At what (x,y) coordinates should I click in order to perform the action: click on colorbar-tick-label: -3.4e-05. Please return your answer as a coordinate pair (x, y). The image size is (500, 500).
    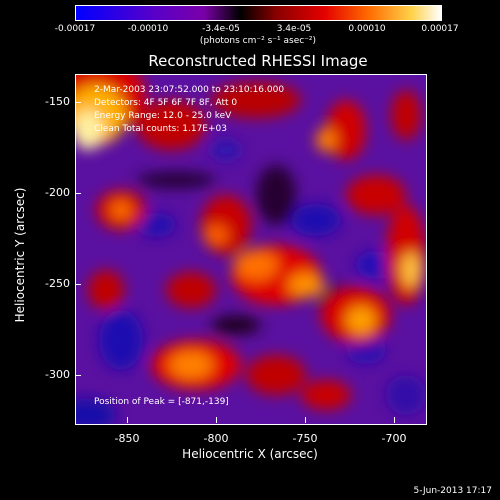
    Looking at the image, I should click on (221, 29).